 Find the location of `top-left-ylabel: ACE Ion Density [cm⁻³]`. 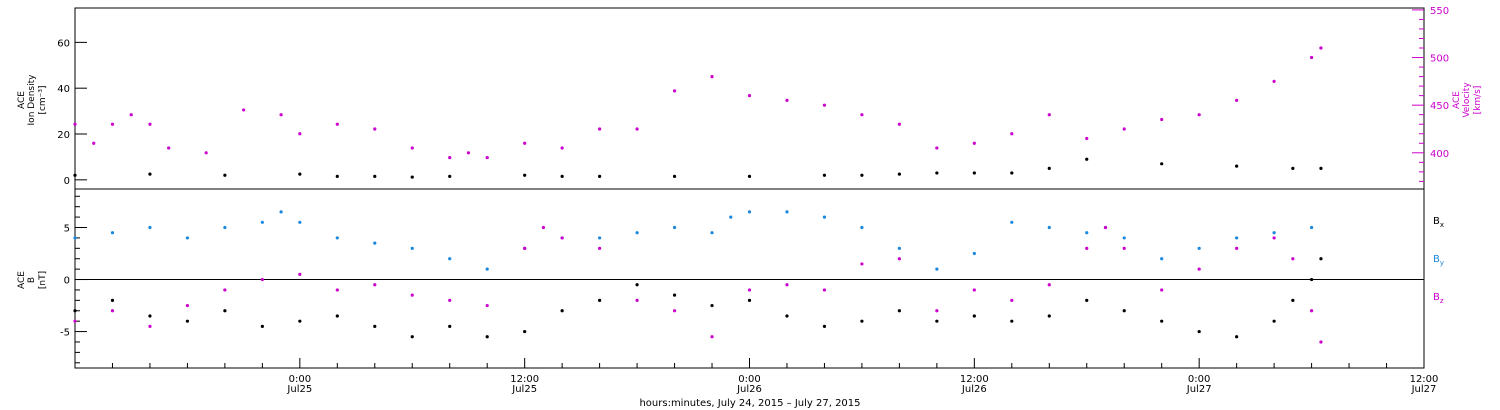

top-left-ylabel: ACE Ion Density [cm⁻³] is located at coordinates (32, 100).